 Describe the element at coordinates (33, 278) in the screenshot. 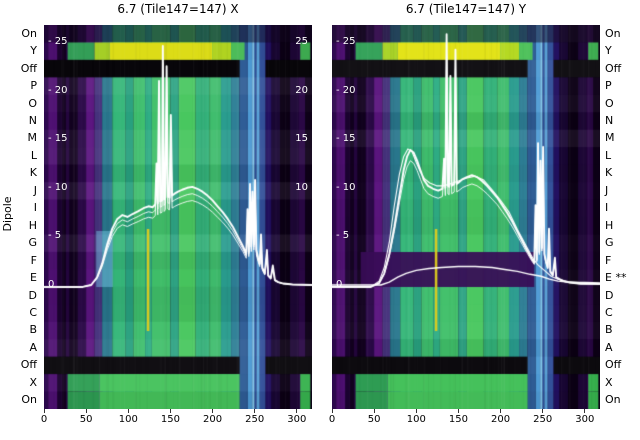

I see `dipole-row-label: E` at that location.